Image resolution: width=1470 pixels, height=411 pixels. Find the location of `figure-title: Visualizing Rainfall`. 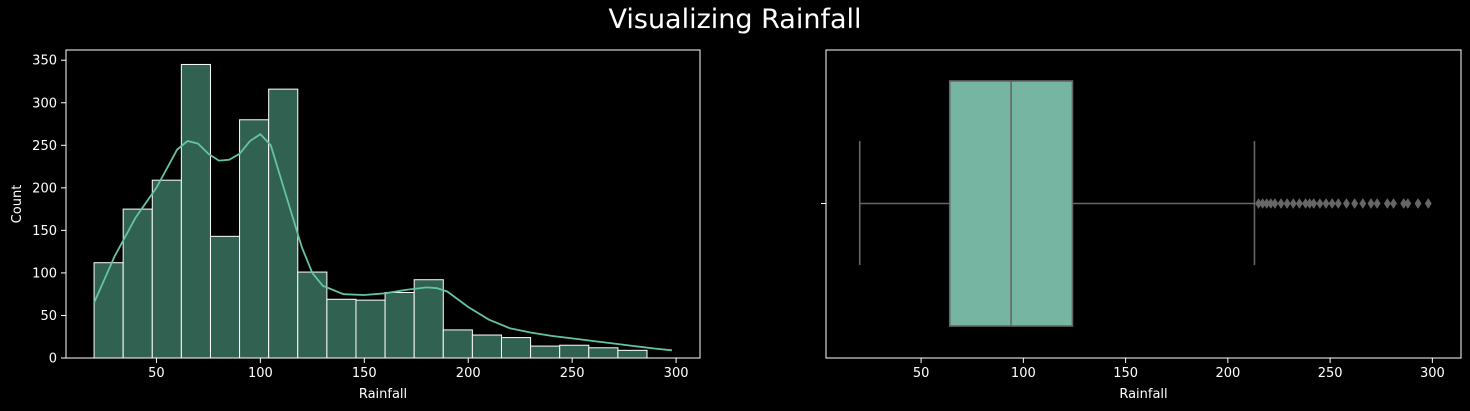

figure-title: Visualizing Rainfall is located at coordinates (735, 19).